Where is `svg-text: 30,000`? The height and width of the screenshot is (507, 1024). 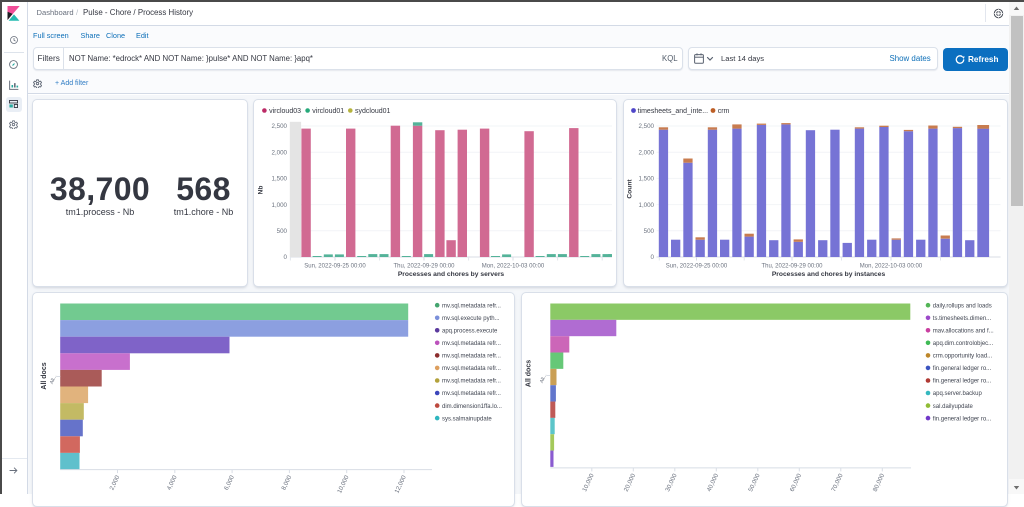
svg-text: 30,000 is located at coordinates (671, 482).